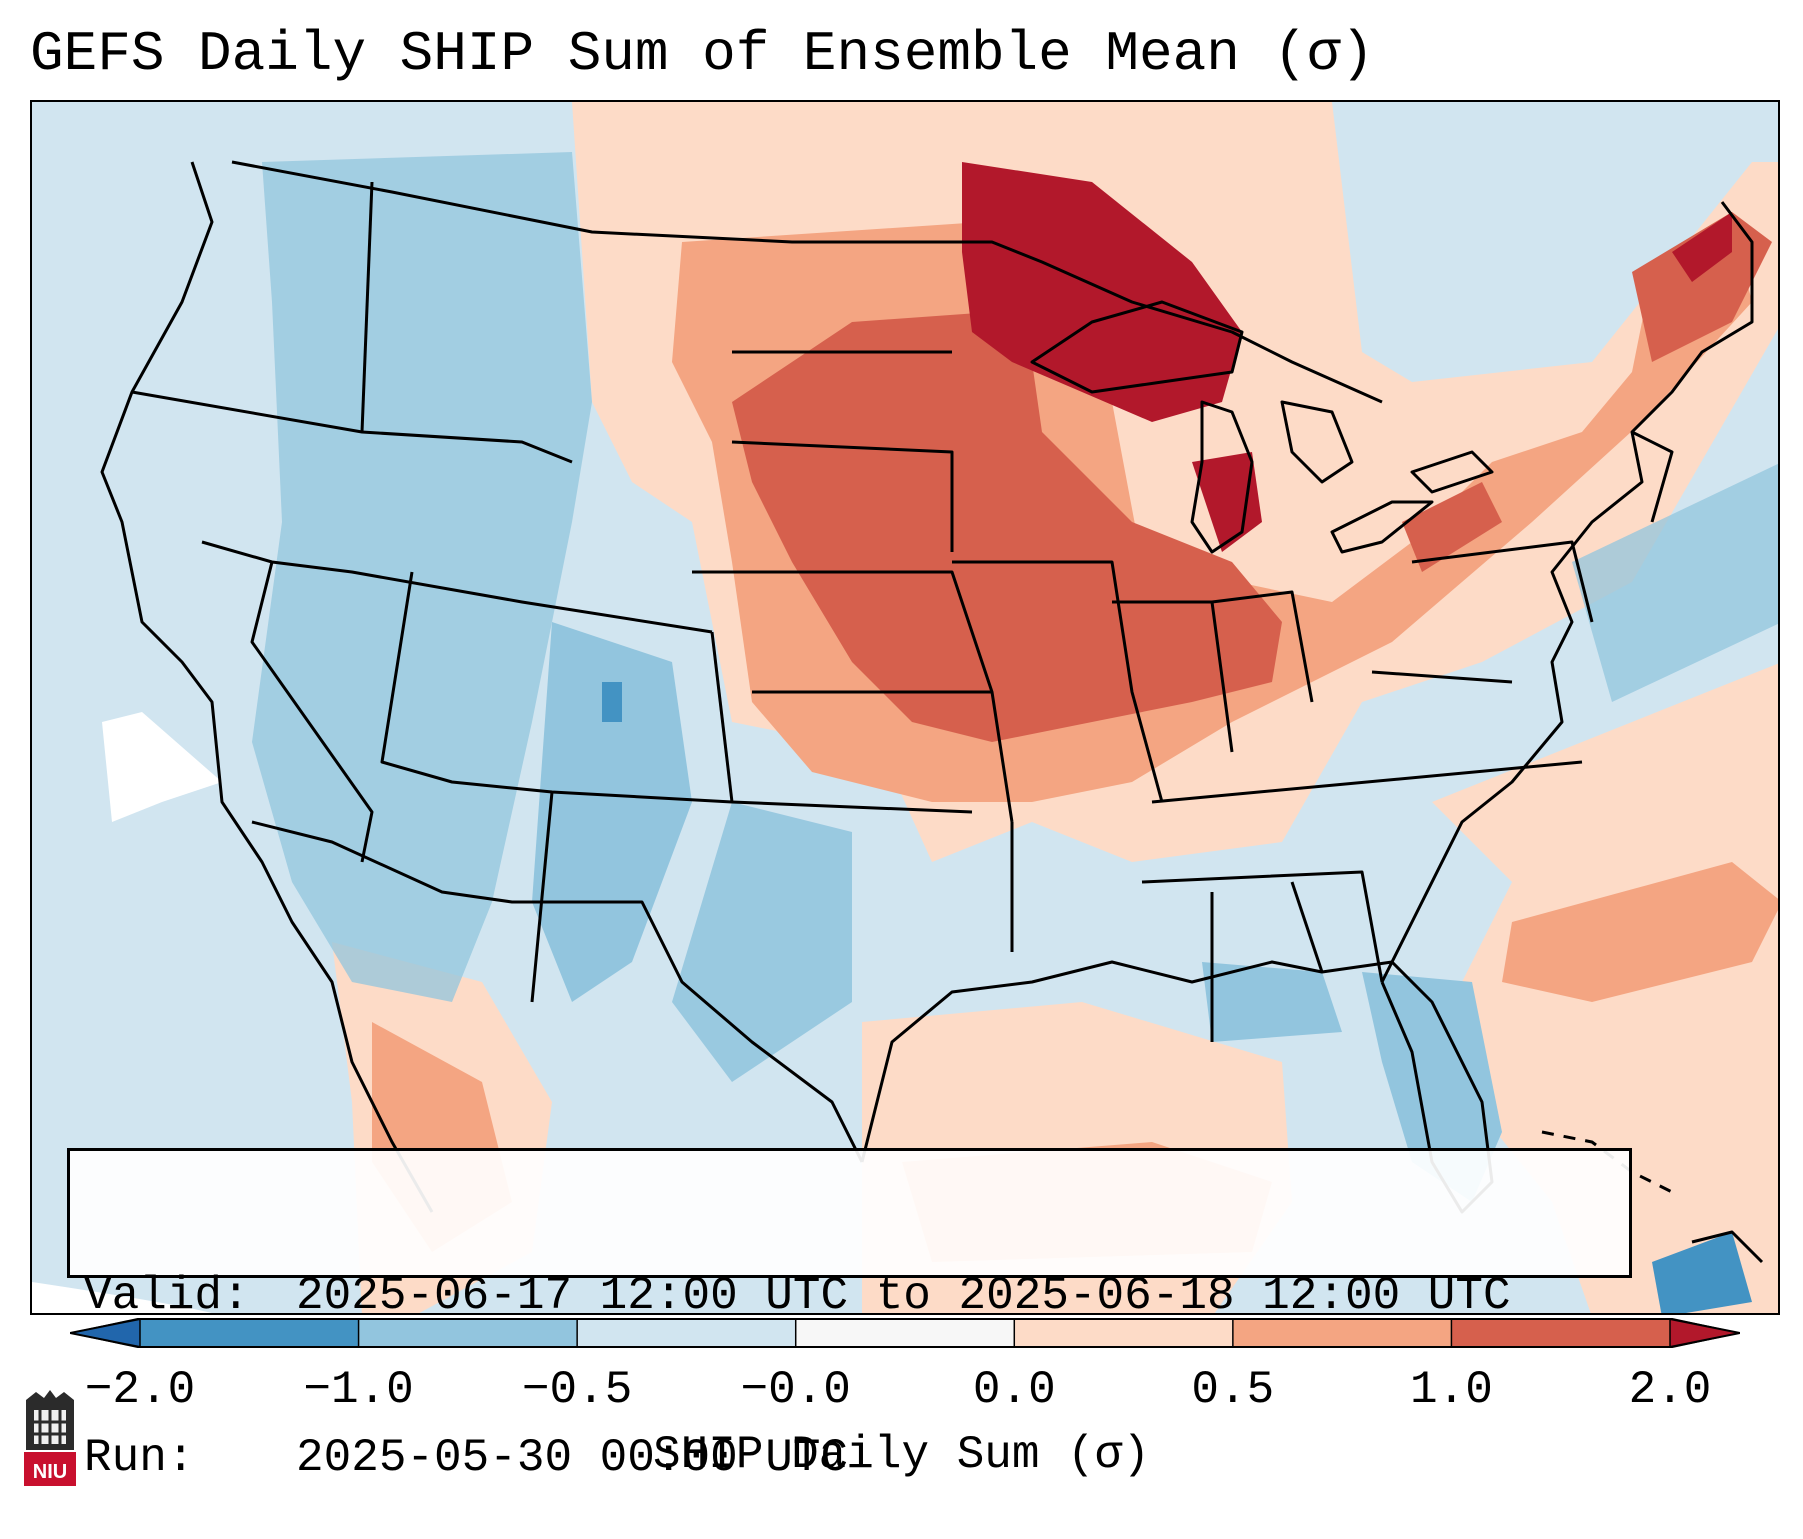 This screenshot has height=1539, width=1803. I want to click on state-line-az-nm, so click(542, 897).